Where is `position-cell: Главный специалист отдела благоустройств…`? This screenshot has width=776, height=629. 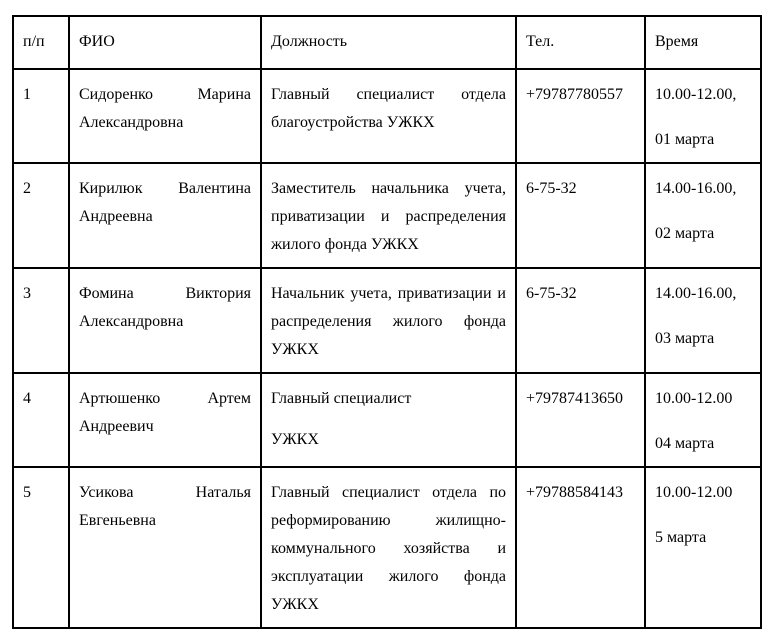 position-cell: Главный специалист отдела благоустройств… is located at coordinates (388, 116).